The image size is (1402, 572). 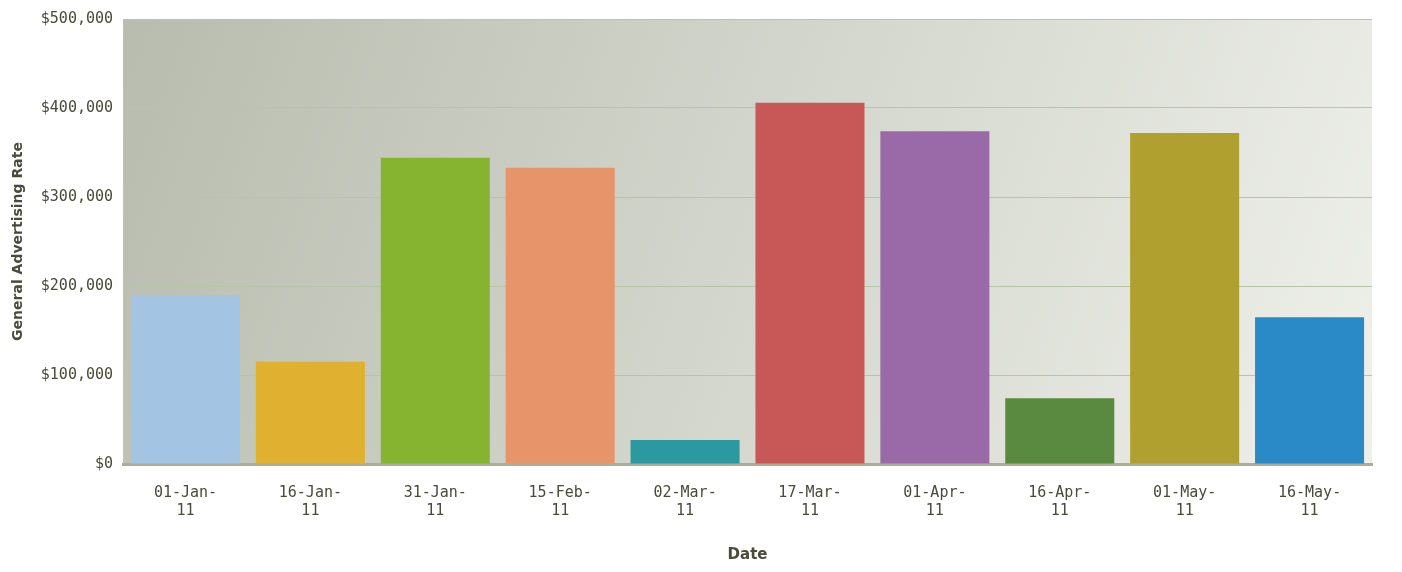 I want to click on x-tick-label: 01-Apr-11, so click(x=935, y=500).